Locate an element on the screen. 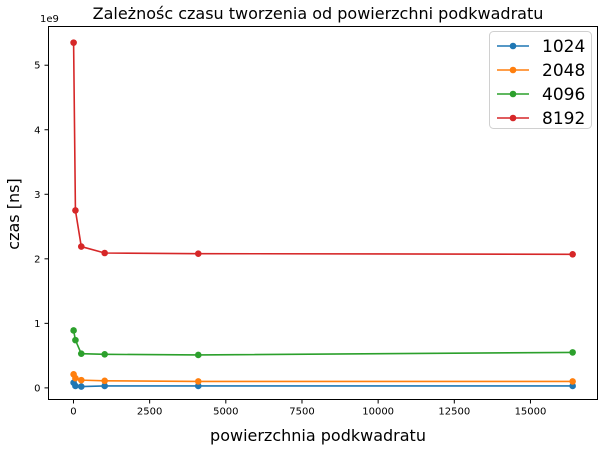 The height and width of the screenshot is (454, 604). legend-label: 2048 is located at coordinates (563, 71).